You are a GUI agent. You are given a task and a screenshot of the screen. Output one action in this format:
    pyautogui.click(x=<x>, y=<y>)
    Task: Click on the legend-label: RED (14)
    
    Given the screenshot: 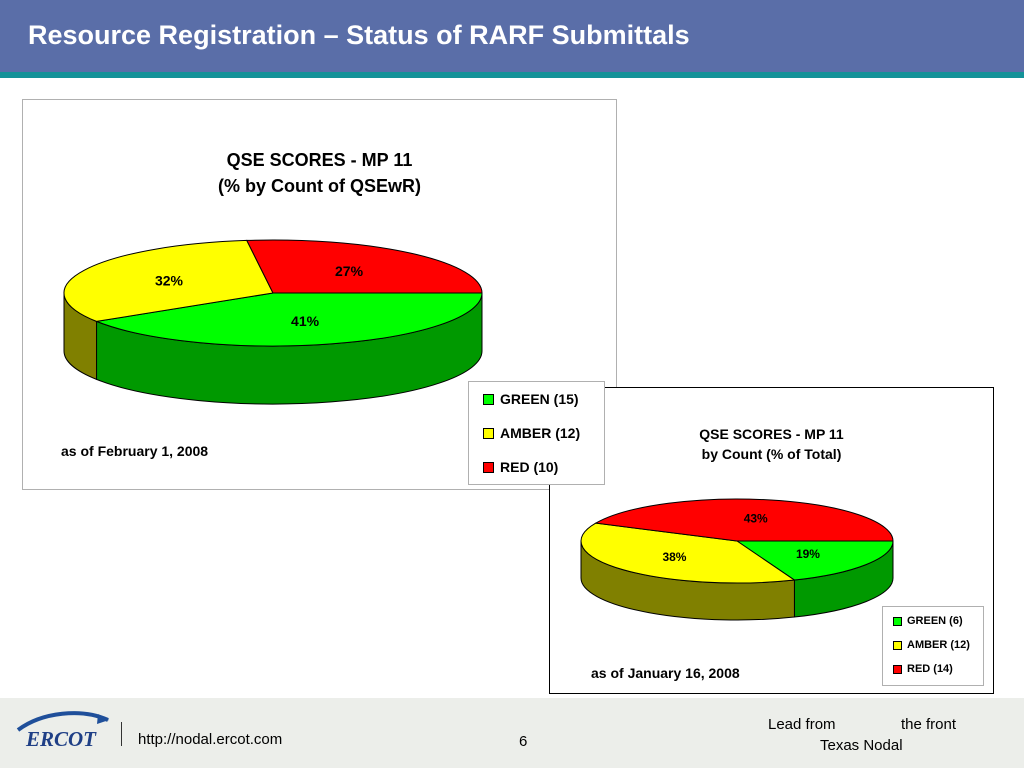 What is the action you would take?
    pyautogui.click(x=930, y=669)
    